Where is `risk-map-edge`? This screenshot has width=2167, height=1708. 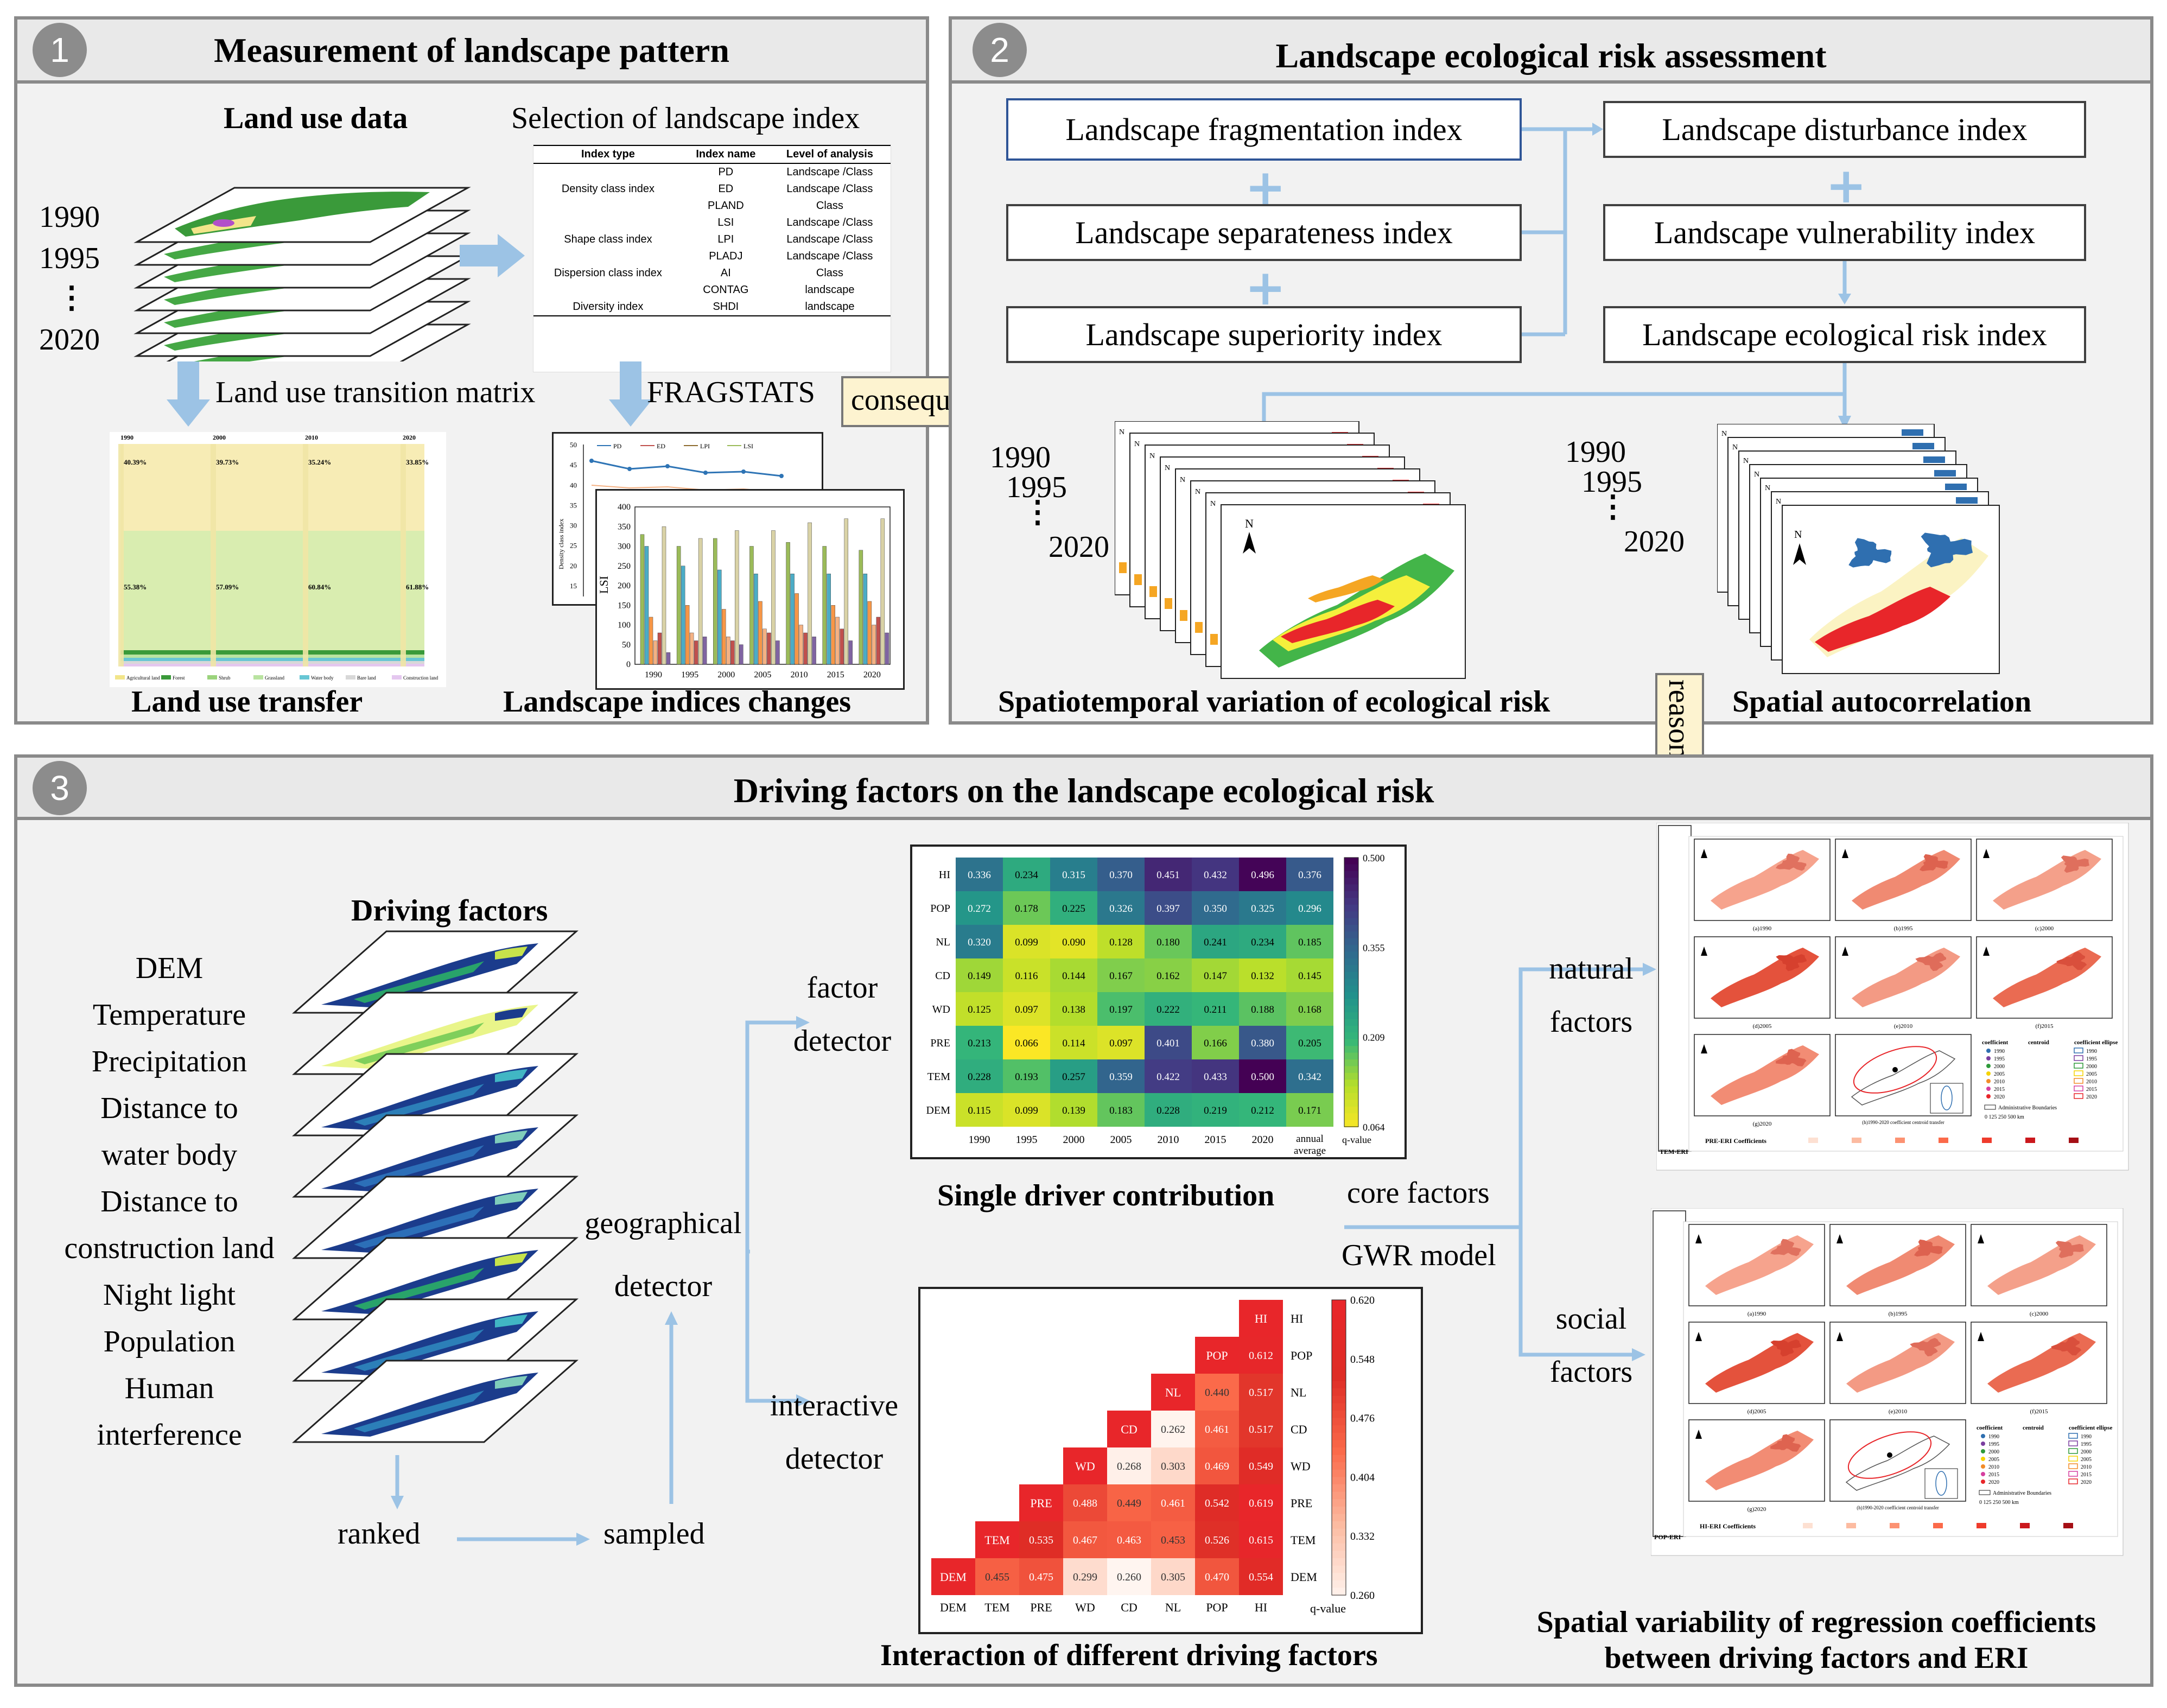
risk-map-edge is located at coordinates (1214, 639).